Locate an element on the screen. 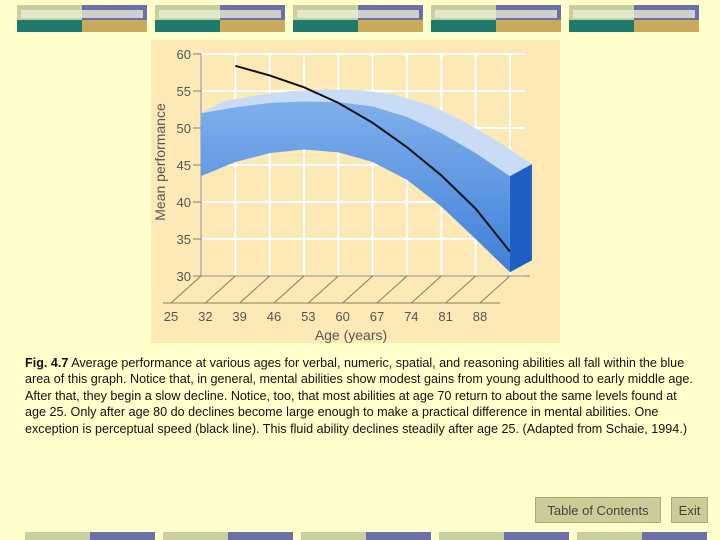 This screenshot has height=540, width=720. perceptual-speed-line is located at coordinates (373, 158).